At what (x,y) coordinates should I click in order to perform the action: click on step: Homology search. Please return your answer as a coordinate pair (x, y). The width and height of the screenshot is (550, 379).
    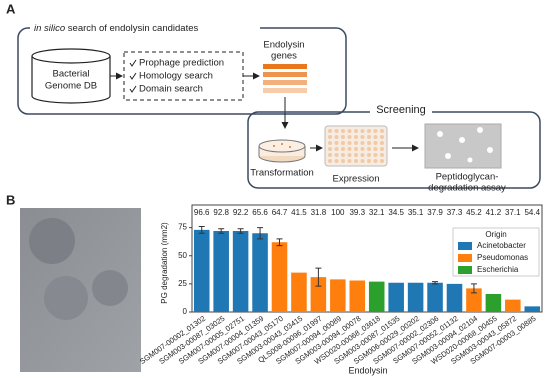
    Looking at the image, I should click on (176, 76).